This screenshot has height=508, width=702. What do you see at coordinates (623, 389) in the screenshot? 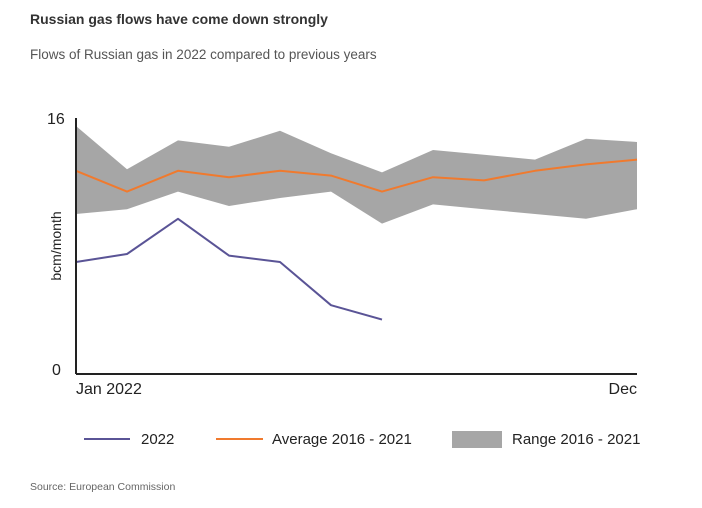
I see `x-tick-label-end: Dec` at bounding box center [623, 389].